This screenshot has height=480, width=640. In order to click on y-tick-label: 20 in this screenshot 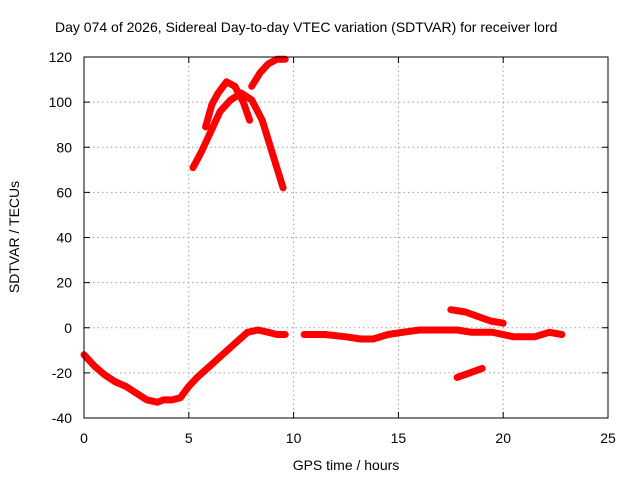, I will do `click(64, 283)`.